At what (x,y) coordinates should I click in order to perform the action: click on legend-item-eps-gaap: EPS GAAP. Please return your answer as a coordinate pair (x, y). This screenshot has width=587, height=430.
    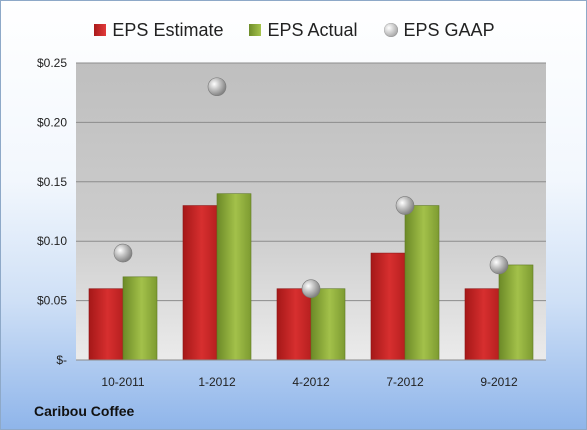
    Looking at the image, I should click on (439, 30).